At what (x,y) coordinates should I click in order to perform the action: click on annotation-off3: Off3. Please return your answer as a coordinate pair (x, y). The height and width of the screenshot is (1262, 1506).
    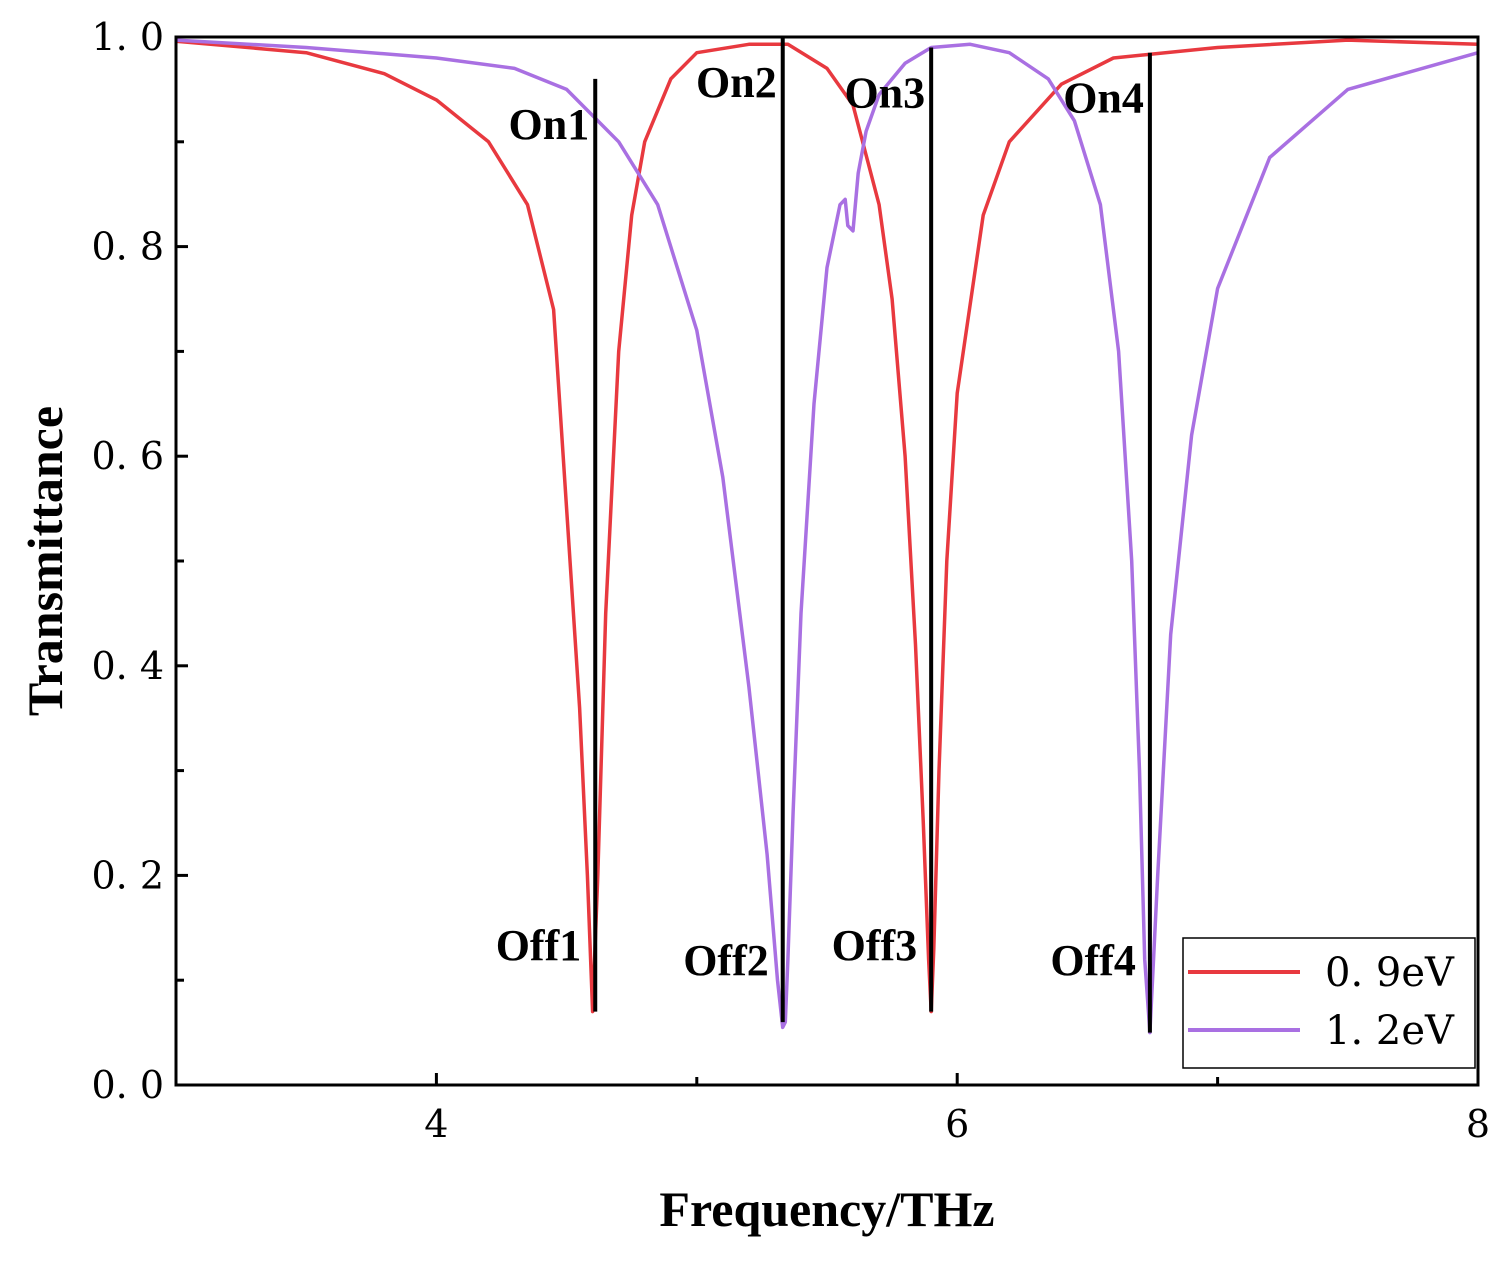
    Looking at the image, I should click on (875, 945).